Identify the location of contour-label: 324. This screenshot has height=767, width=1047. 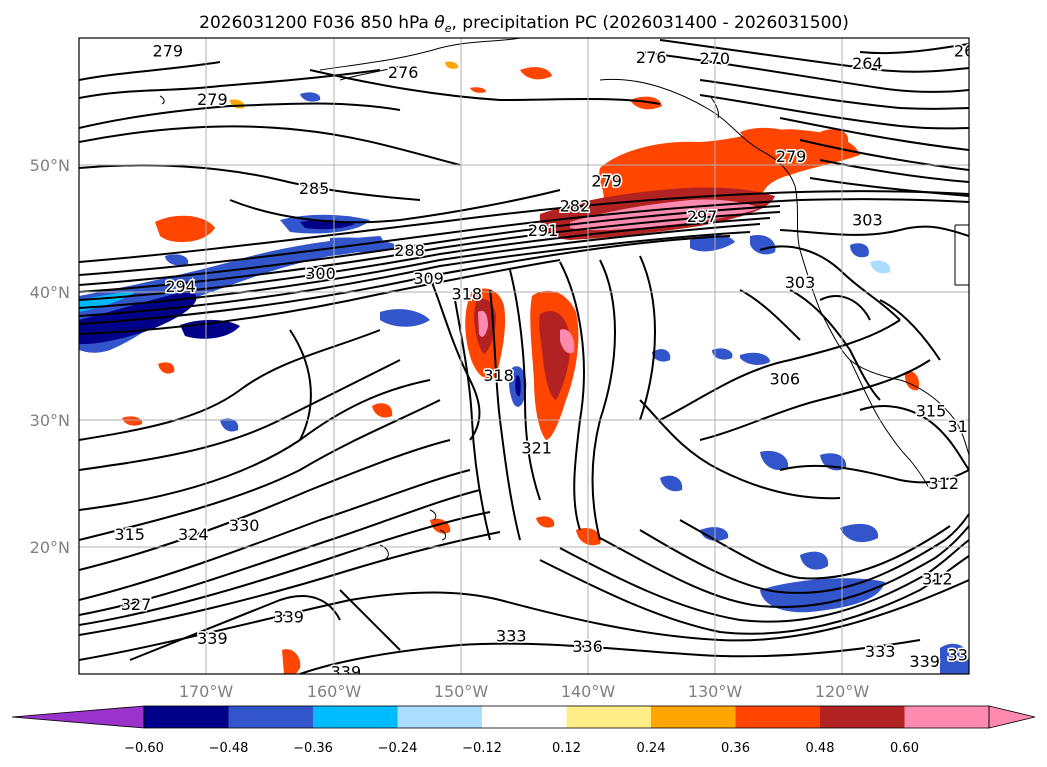
(193, 534).